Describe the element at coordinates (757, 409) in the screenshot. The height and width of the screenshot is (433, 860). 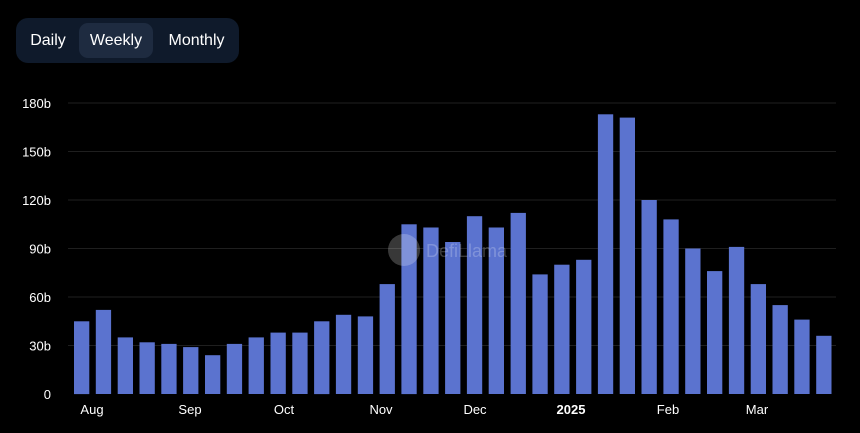
I see `x-tick-label: Mar` at that location.